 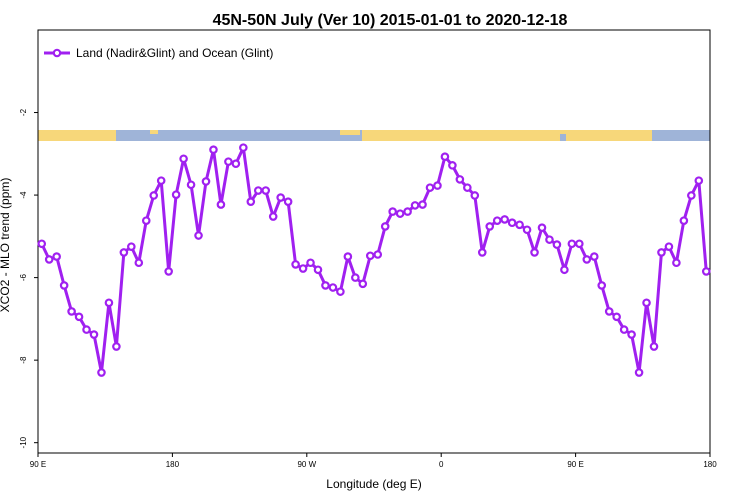 What do you see at coordinates (23, 442) in the screenshot?
I see `y-tick-label: -10` at bounding box center [23, 442].